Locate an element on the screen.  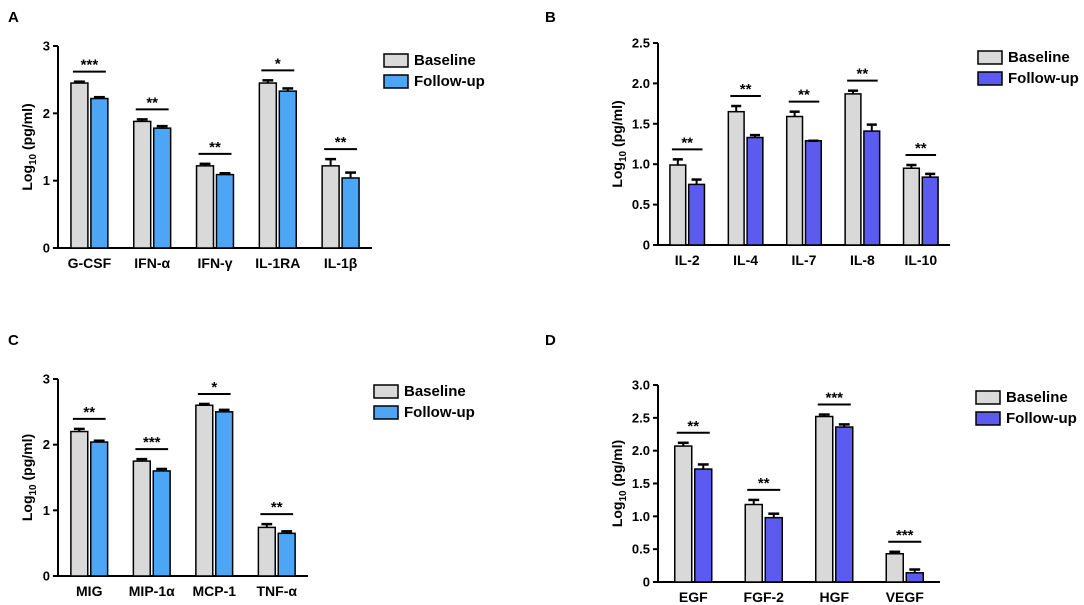
x-tick-label: IL-10 is located at coordinates (920, 260).